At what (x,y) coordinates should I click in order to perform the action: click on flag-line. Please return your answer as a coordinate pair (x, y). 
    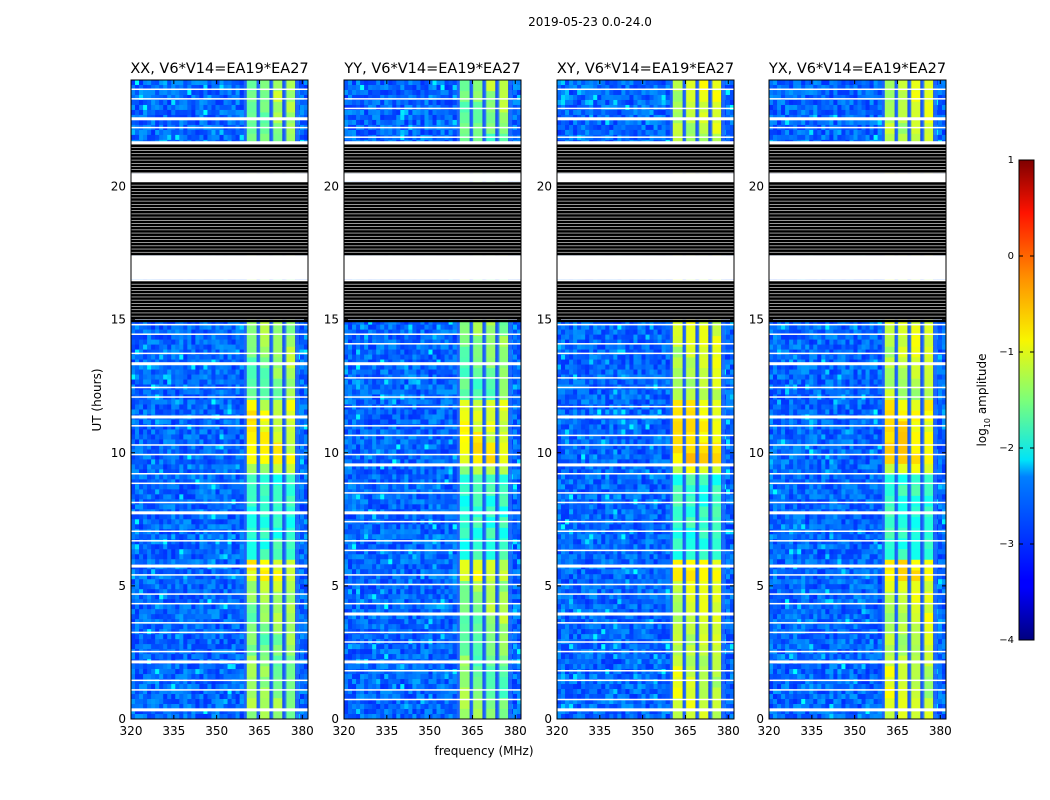
    Looking at the image, I should click on (219, 603).